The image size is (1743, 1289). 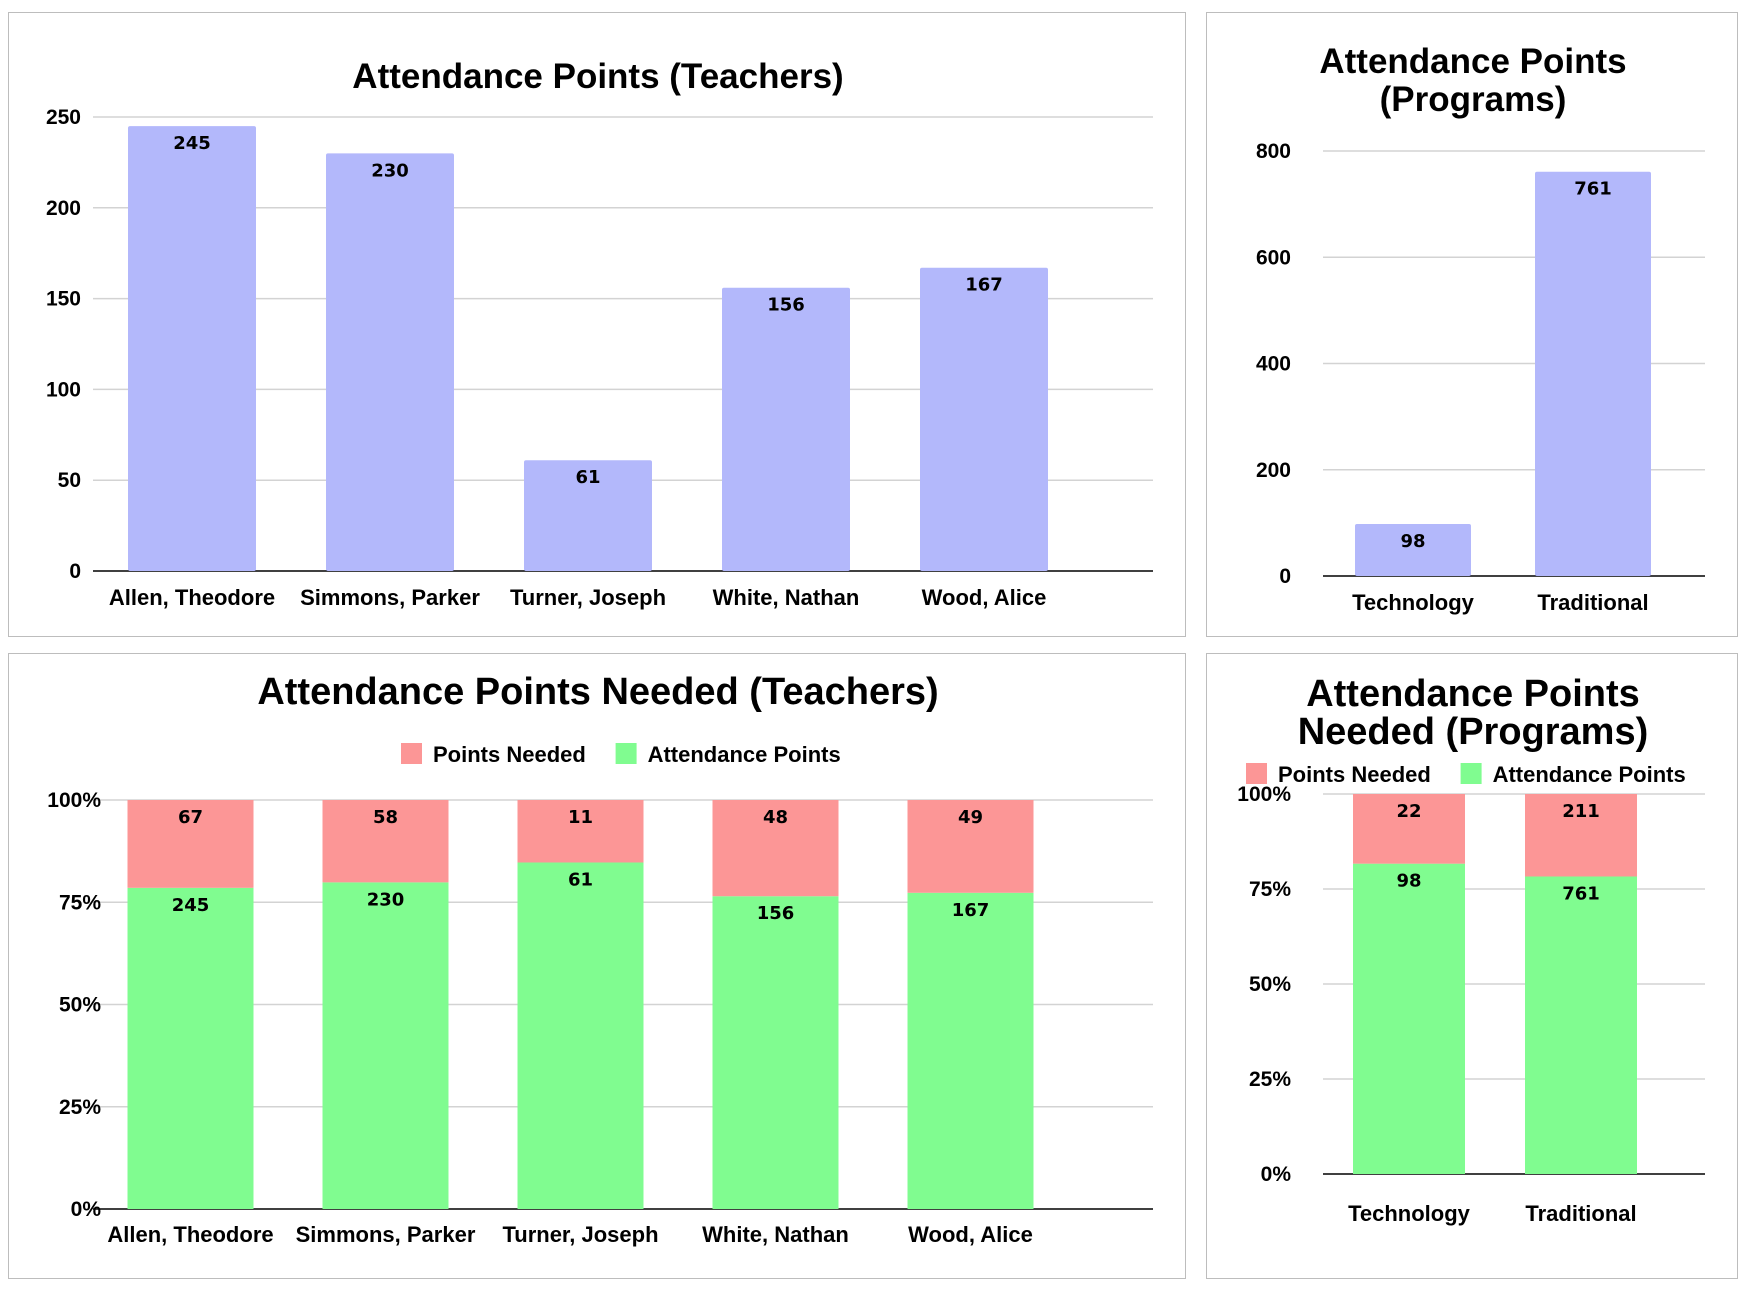 I want to click on chart-title: Attendance Points (Teachers), so click(x=597, y=76).